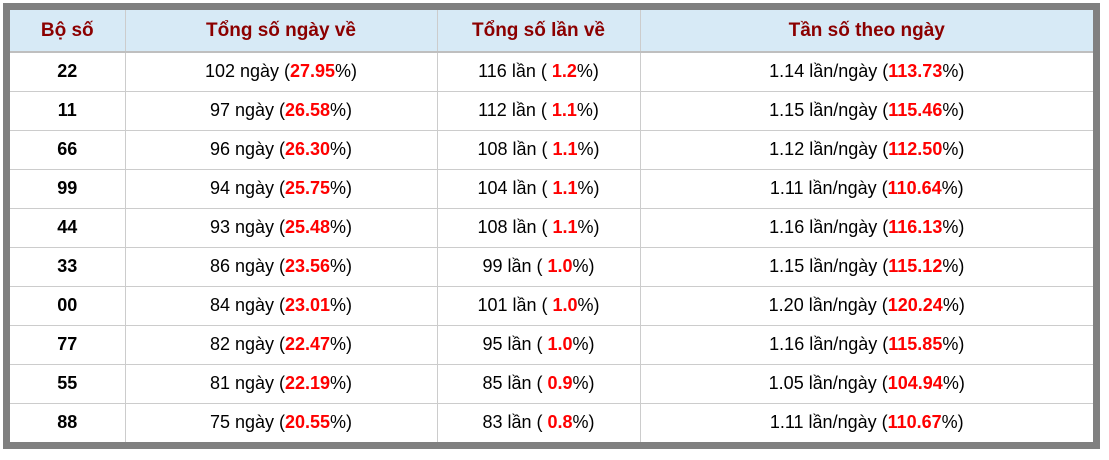 The height and width of the screenshot is (460, 1109). I want to click on frequency-cell: 1.16 lần/ngày (115.85%), so click(866, 344).